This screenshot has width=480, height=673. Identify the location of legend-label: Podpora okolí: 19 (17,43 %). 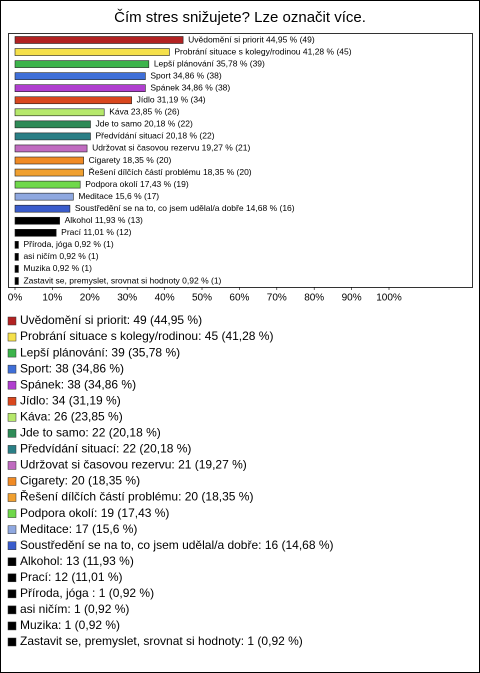
(94, 513).